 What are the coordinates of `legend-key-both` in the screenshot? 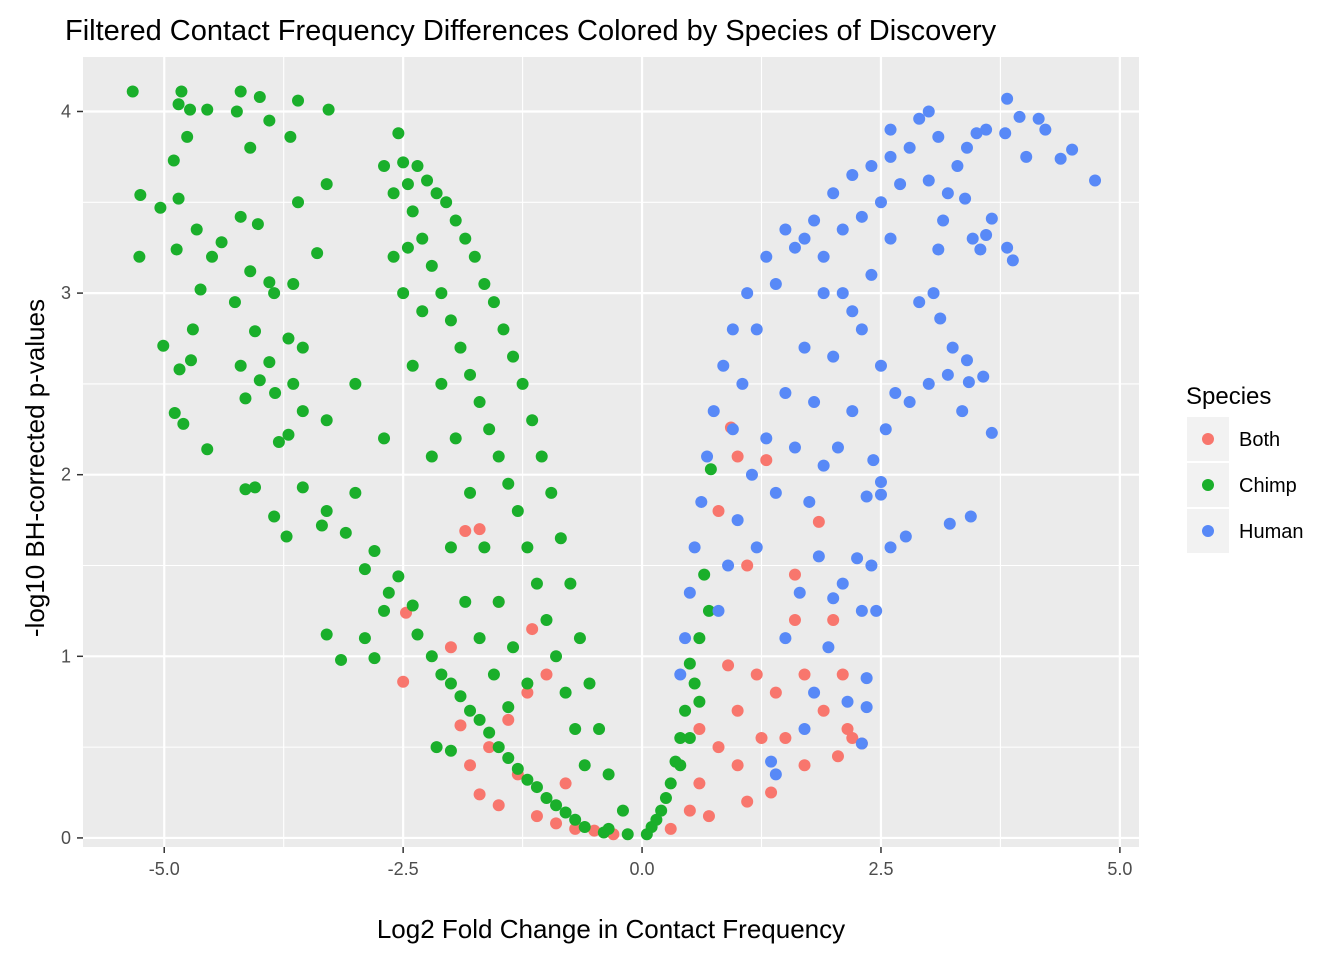 It's located at (1208, 439).